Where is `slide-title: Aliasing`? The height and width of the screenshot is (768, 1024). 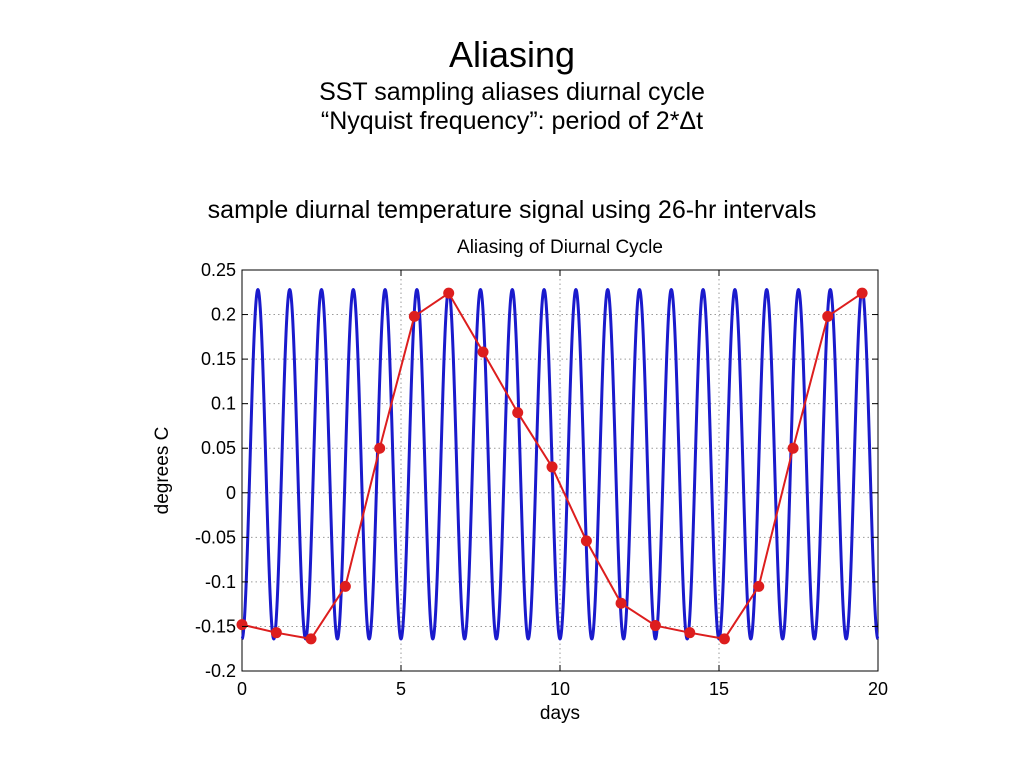 slide-title: Aliasing is located at coordinates (512, 54).